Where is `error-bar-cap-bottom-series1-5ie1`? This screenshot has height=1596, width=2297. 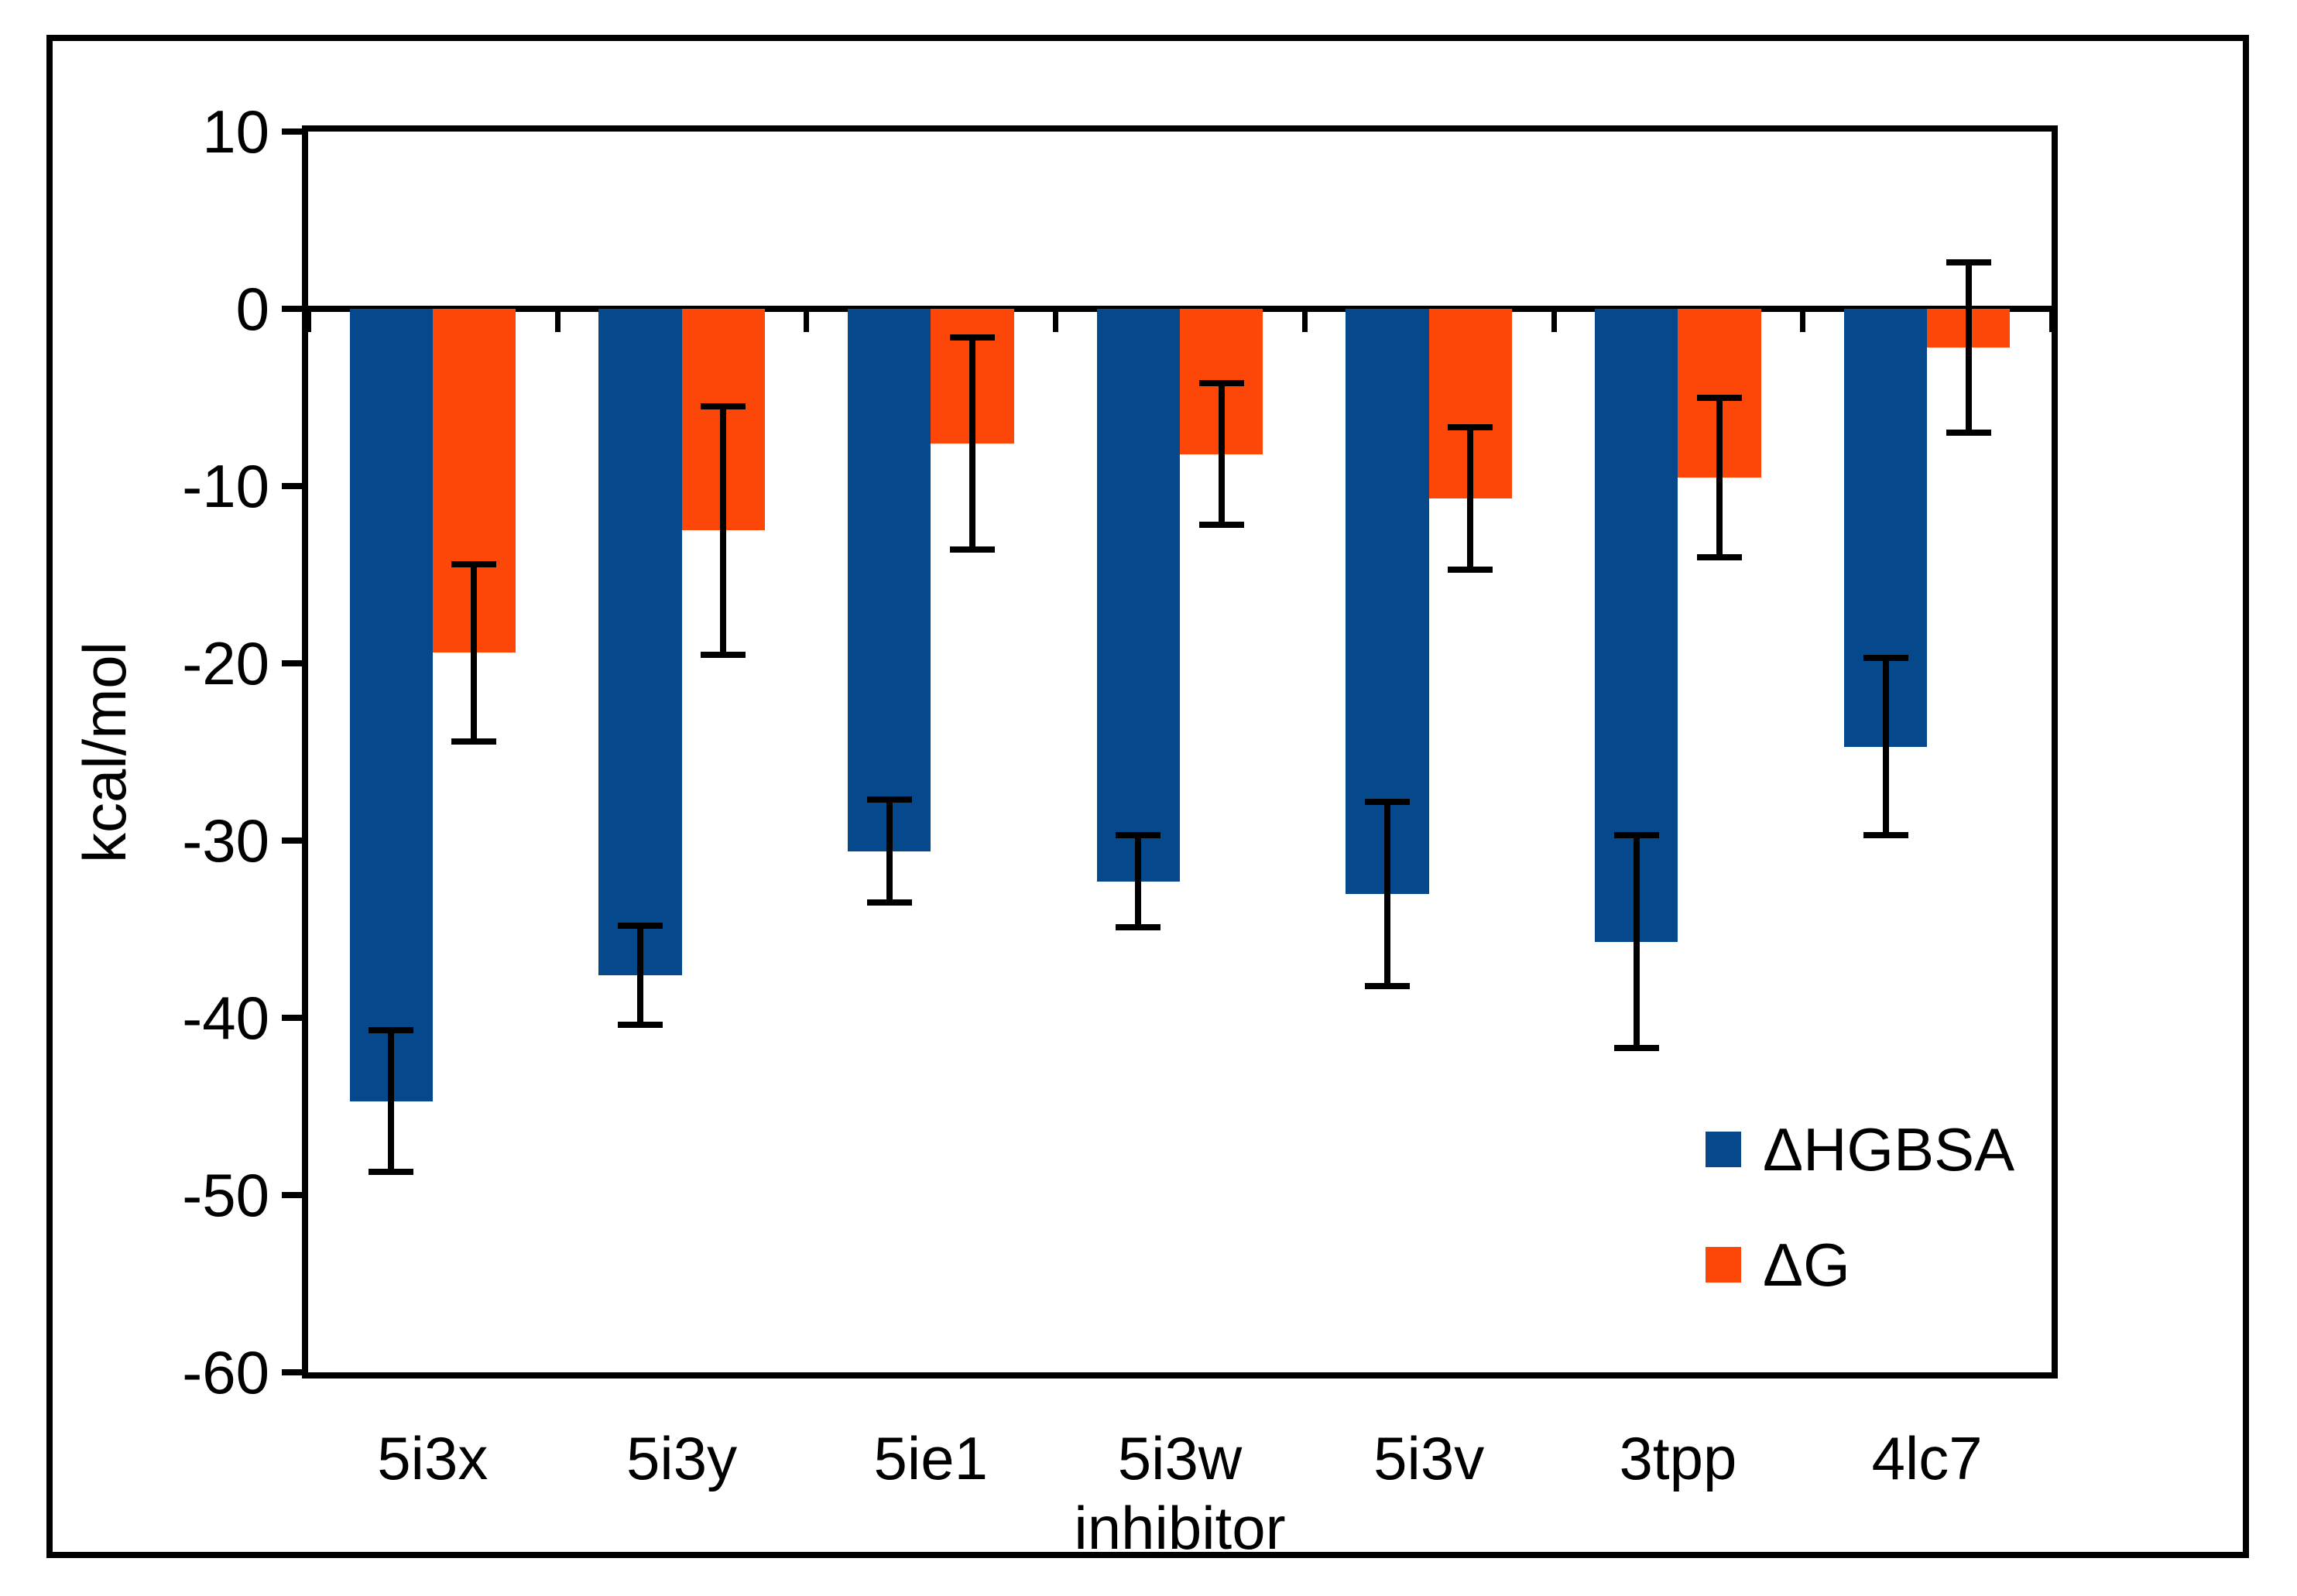 error-bar-cap-bottom-series1-5ie1 is located at coordinates (972, 549).